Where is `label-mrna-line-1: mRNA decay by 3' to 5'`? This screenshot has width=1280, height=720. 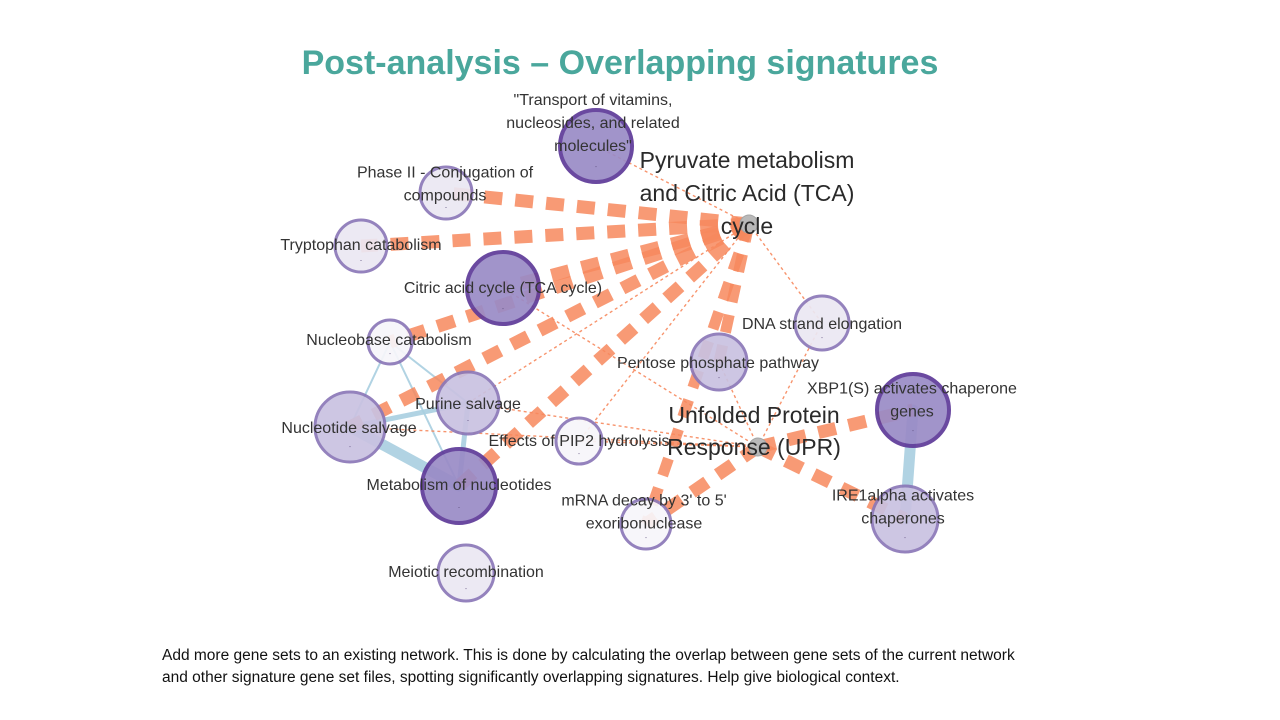 label-mrna-line-1: mRNA decay by 3' to 5' is located at coordinates (643, 501).